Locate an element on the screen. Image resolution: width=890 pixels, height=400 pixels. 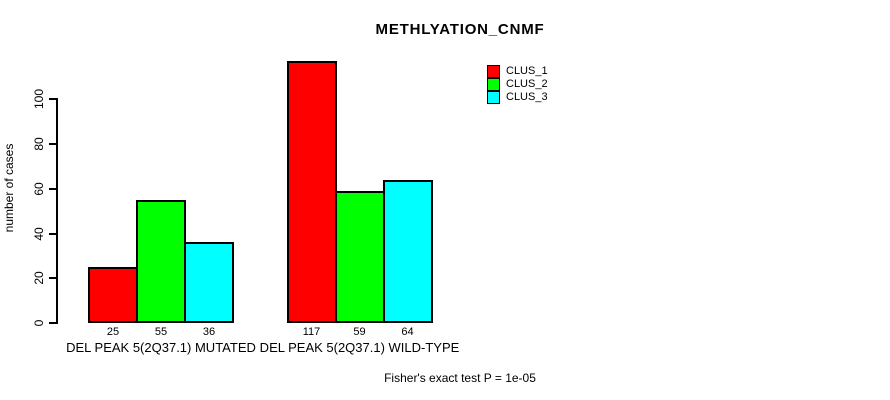
x-category-label: DEL PEAK 5(2Q37.1) MUTATED is located at coordinates (161, 347).